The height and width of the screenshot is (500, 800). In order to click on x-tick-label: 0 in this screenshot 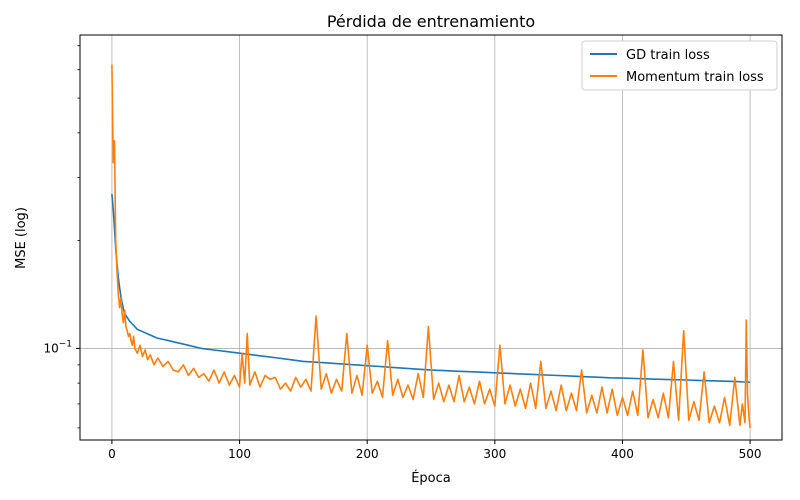, I will do `click(112, 454)`.